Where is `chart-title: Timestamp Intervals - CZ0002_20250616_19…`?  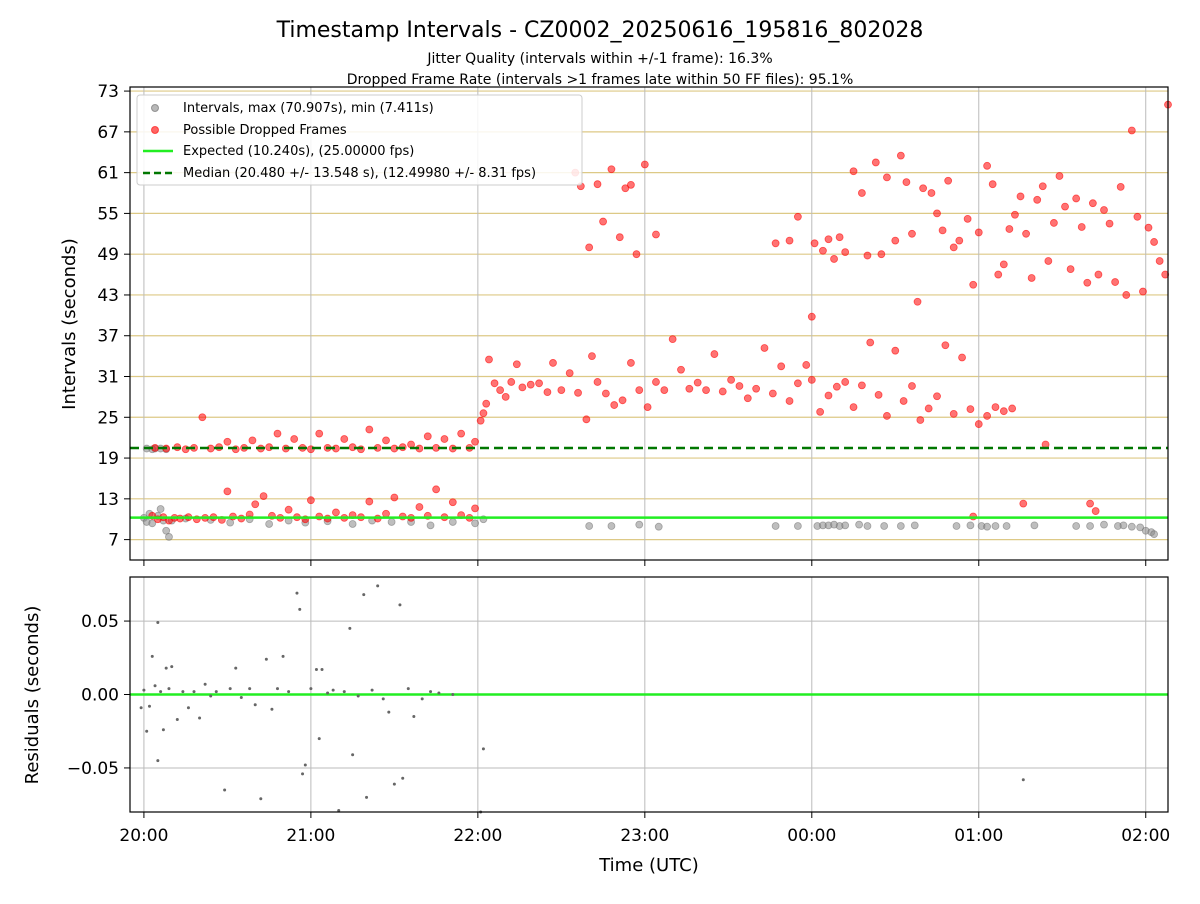 chart-title: Timestamp Intervals - CZ0002_20250616_19… is located at coordinates (600, 30).